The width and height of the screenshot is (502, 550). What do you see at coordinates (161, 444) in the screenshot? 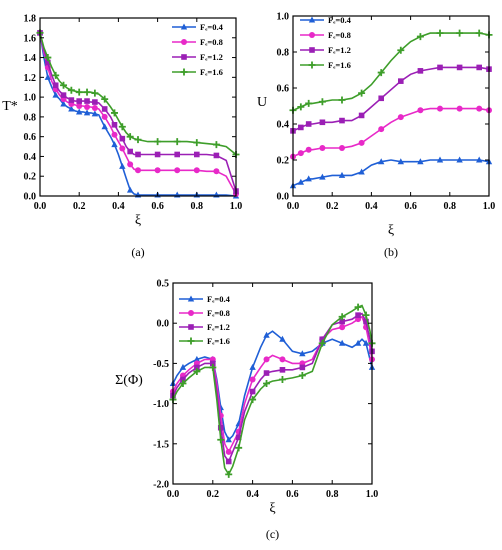
I see `y-tick-label: -1.5` at bounding box center [161, 444].